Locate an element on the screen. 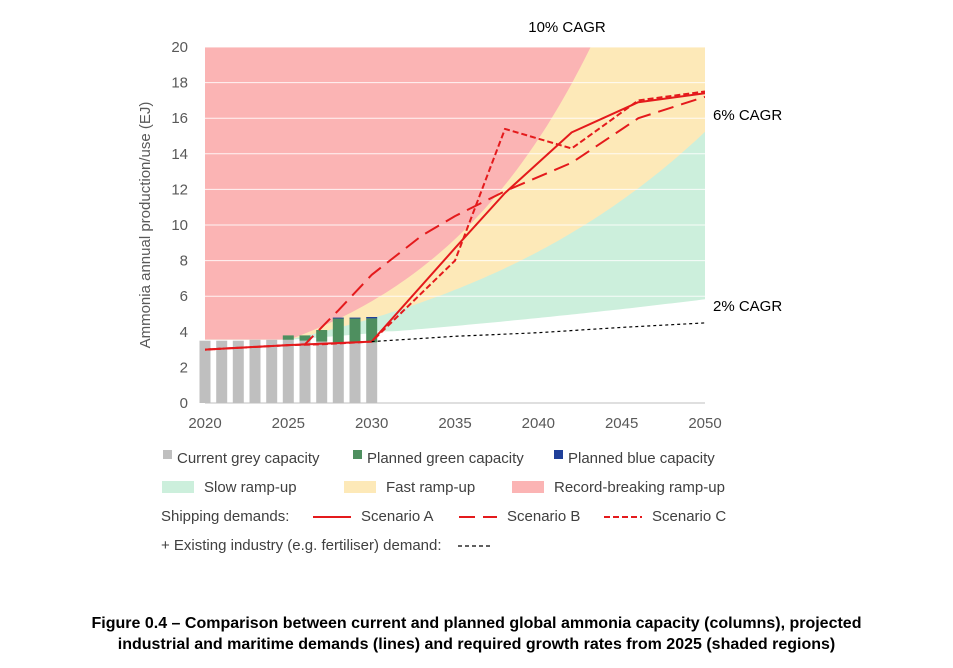  legend-swatch-fast-ramp-up is located at coordinates (360, 487).